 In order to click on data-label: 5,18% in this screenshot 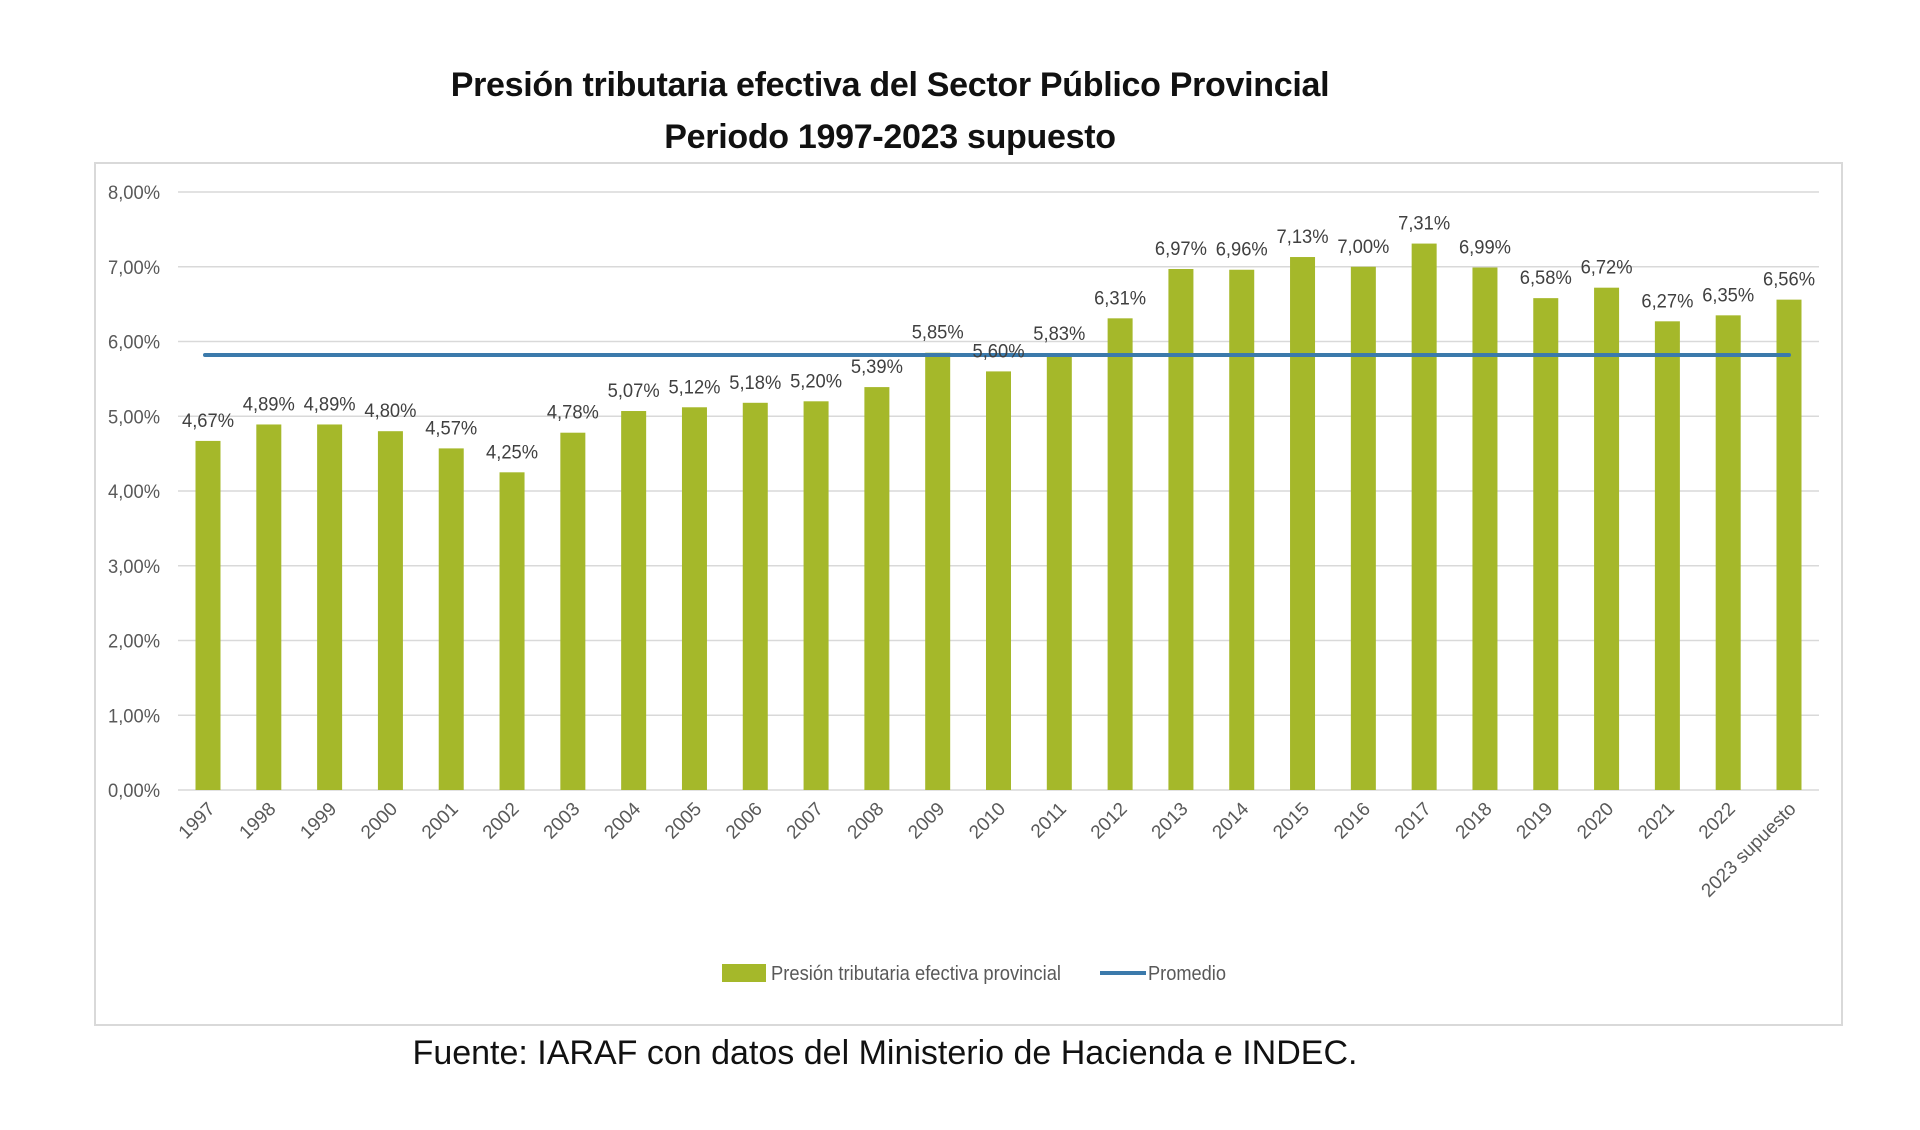, I will do `click(755, 383)`.